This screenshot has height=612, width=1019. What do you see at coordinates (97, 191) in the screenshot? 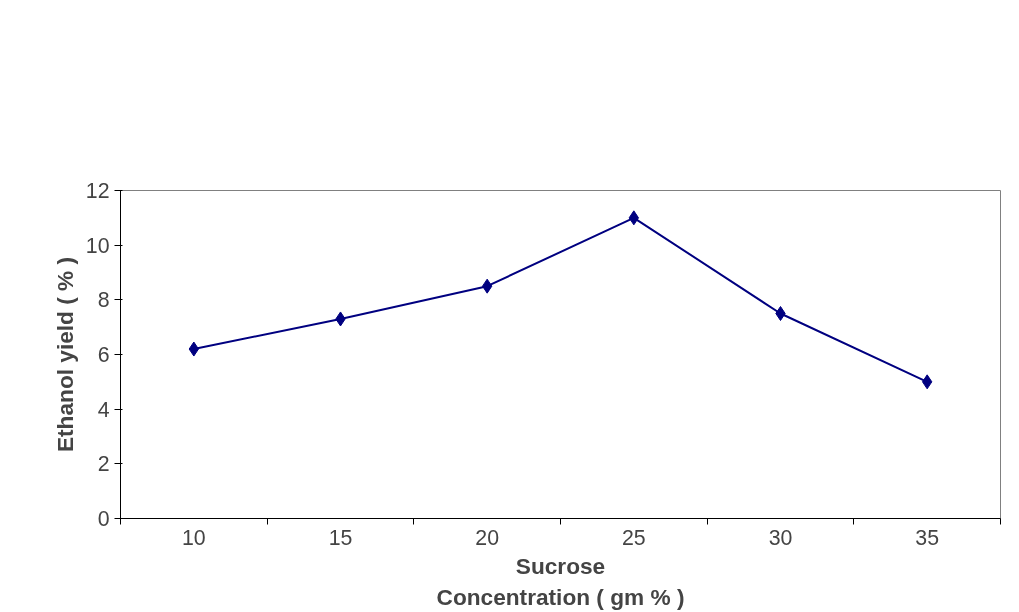
I see `y-tick-label: 12` at bounding box center [97, 191].